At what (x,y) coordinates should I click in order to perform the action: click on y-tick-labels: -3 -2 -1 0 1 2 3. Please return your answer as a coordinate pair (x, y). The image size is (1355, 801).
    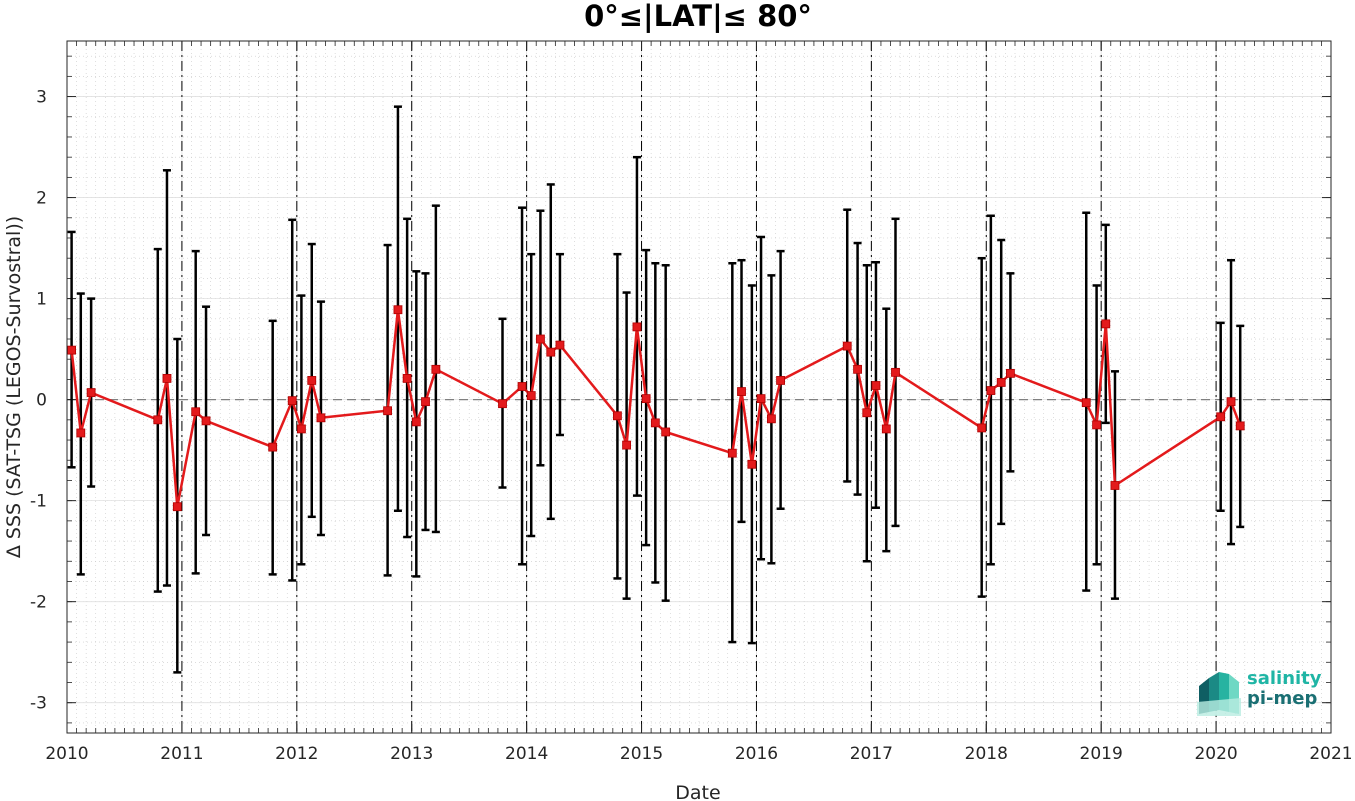
    Looking at the image, I should click on (38, 401).